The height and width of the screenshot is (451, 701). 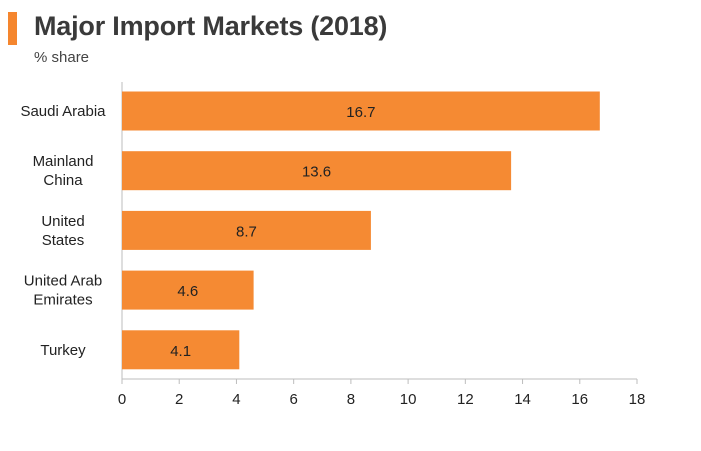 What do you see at coordinates (63, 161) in the screenshot?
I see `category-label-line: Mainland` at bounding box center [63, 161].